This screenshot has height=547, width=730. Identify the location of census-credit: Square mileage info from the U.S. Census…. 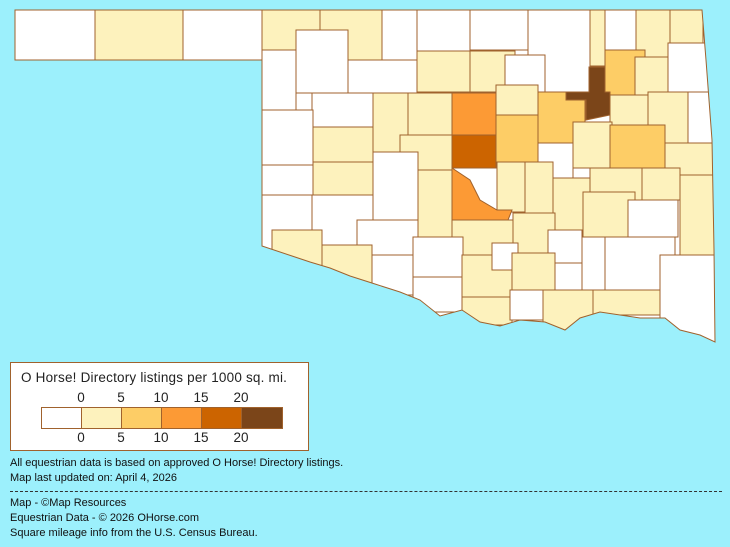
(134, 533).